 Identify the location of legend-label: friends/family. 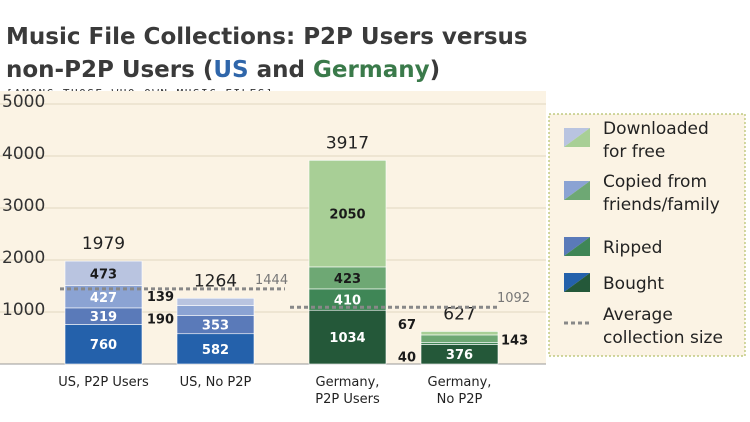
(661, 205).